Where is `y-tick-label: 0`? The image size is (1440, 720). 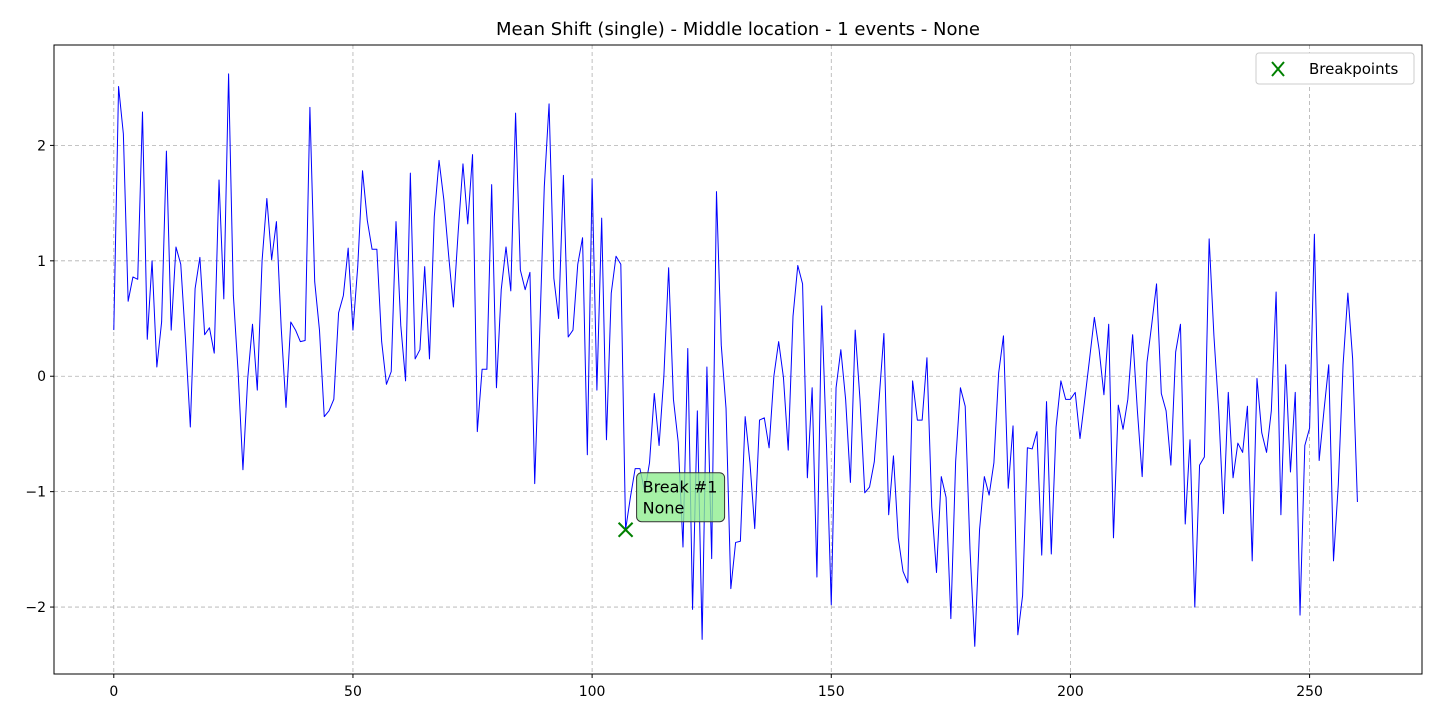
y-tick-label: 0 is located at coordinates (41, 377).